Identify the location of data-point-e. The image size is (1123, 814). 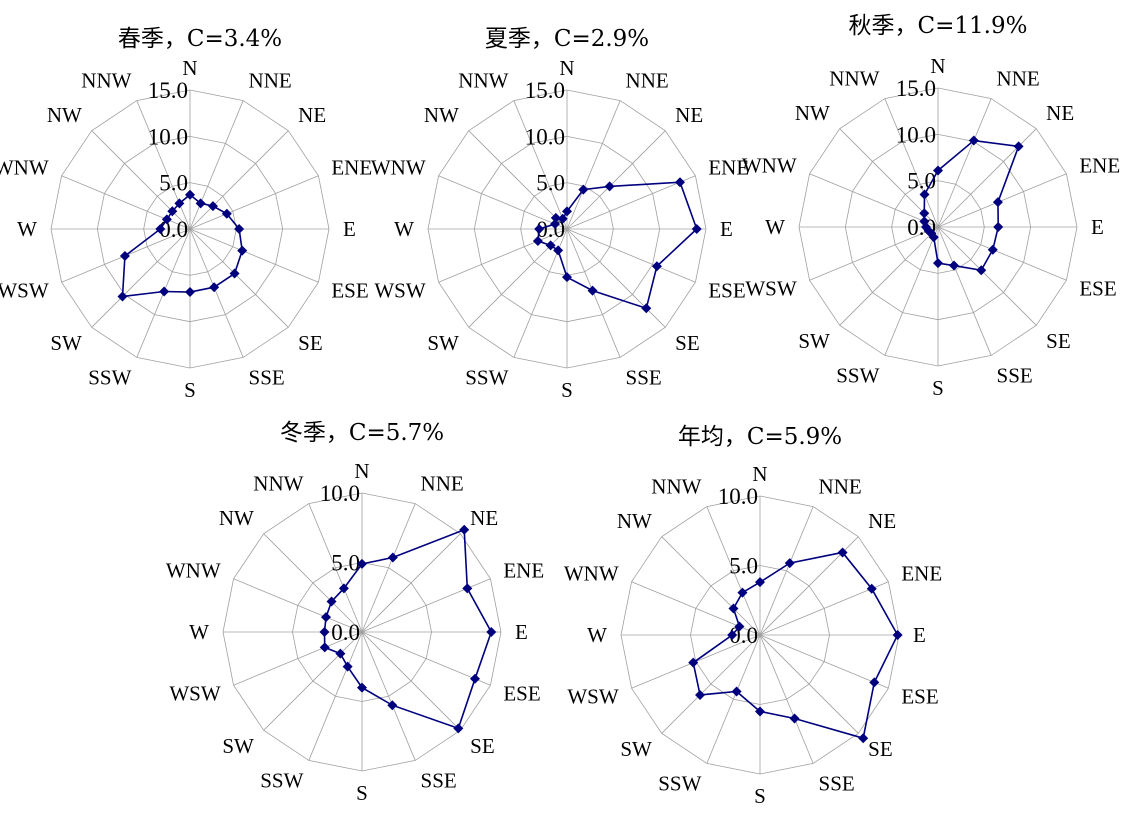
(696, 229).